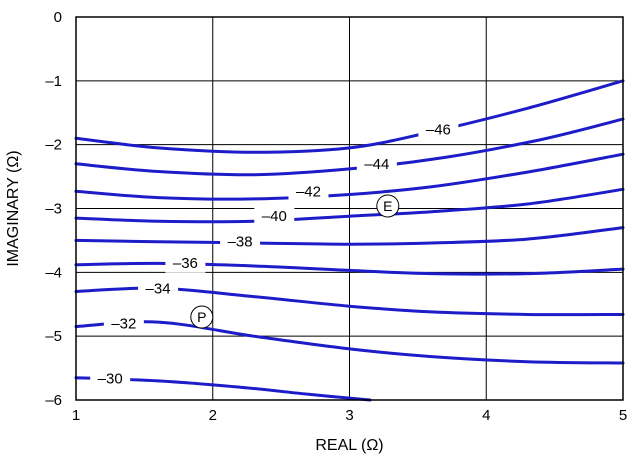 This screenshot has height=467, width=640. Describe the element at coordinates (486, 415) in the screenshot. I see `x-tick-label: 4` at that location.